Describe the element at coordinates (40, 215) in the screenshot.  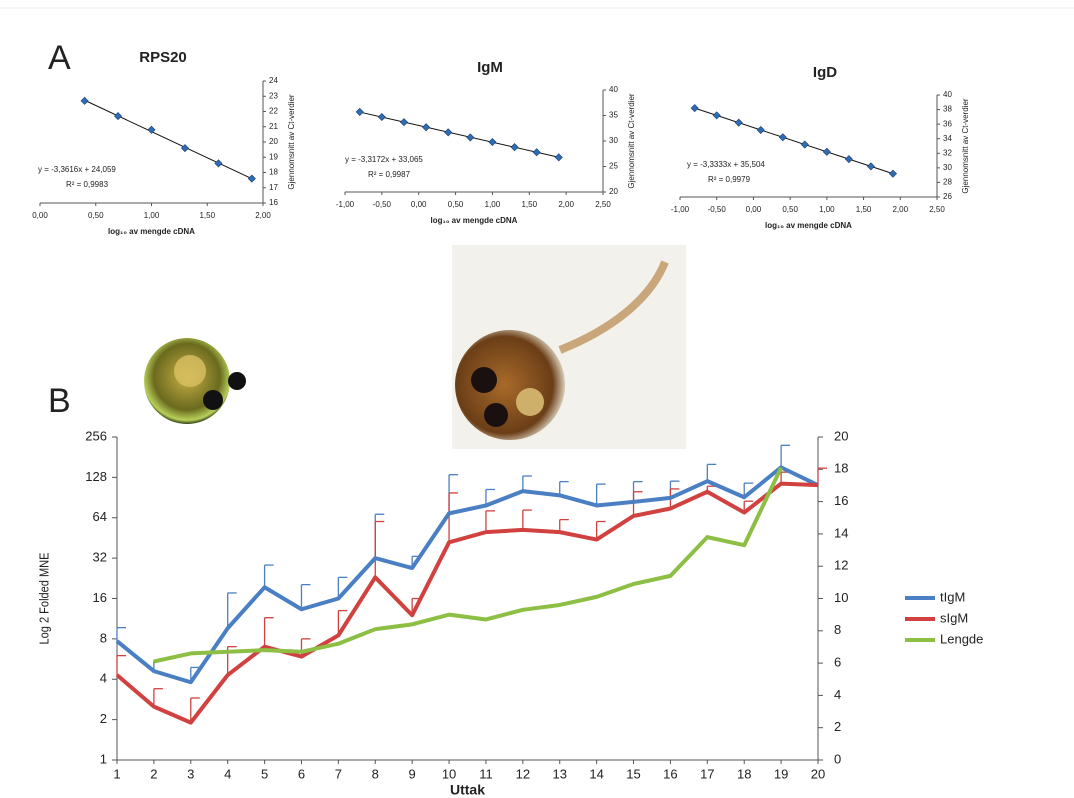
I see `x-tick-label: 0,00` at that location.